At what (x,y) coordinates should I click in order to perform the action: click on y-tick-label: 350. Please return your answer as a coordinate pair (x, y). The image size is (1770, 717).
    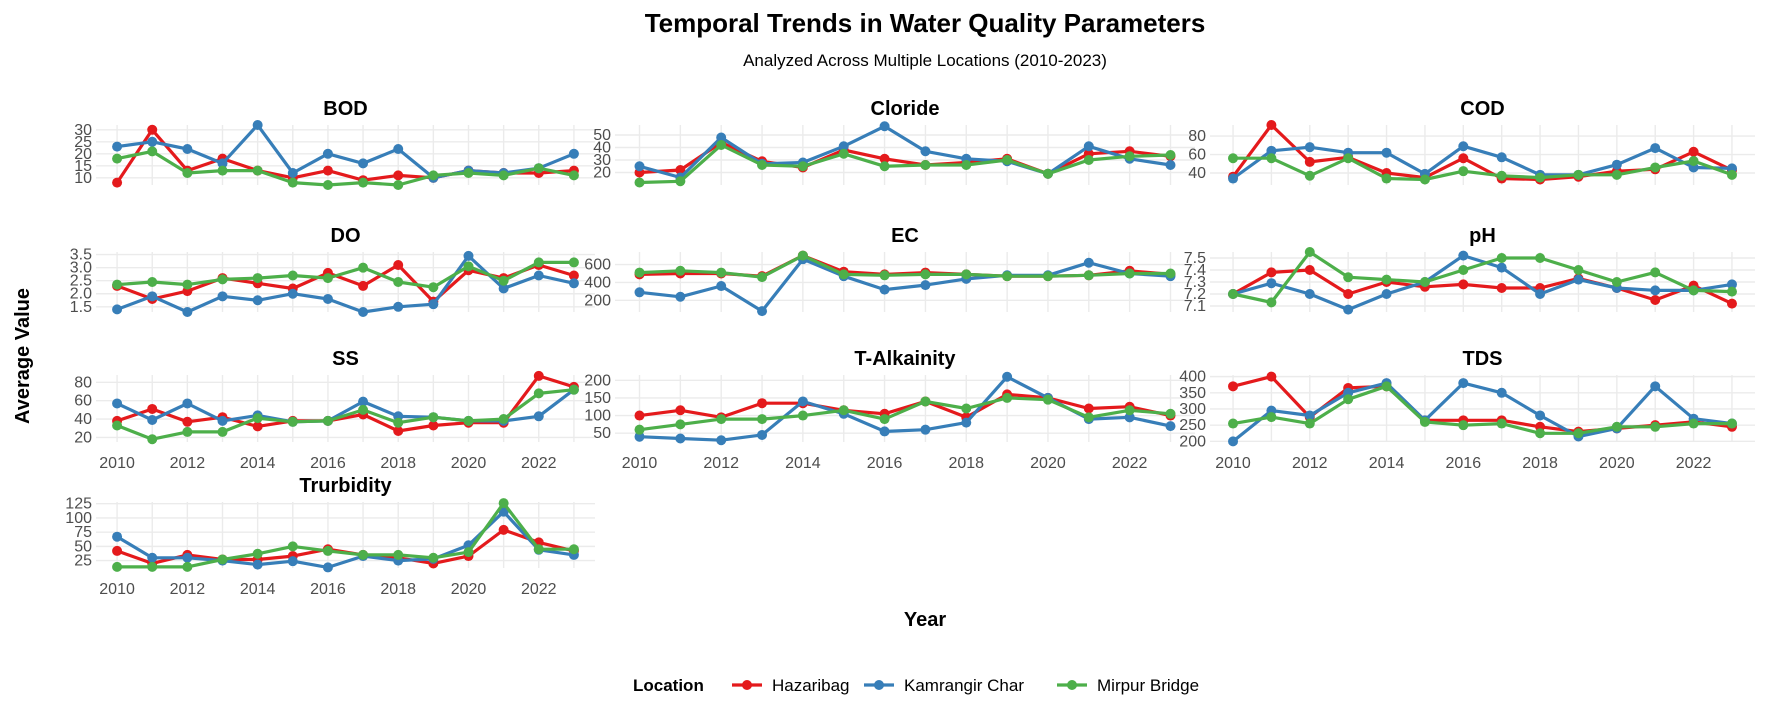
    Looking at the image, I should click on (1192, 393).